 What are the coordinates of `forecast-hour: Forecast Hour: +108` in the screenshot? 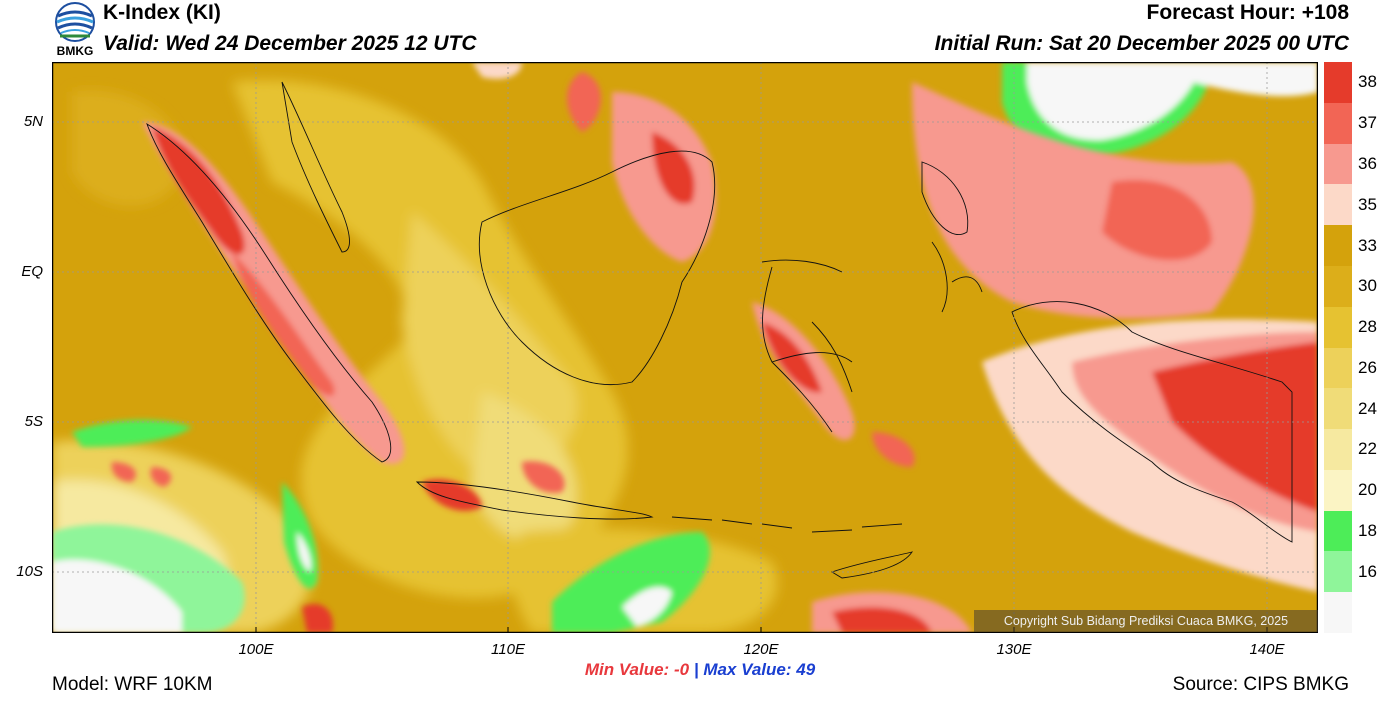 It's located at (1248, 12).